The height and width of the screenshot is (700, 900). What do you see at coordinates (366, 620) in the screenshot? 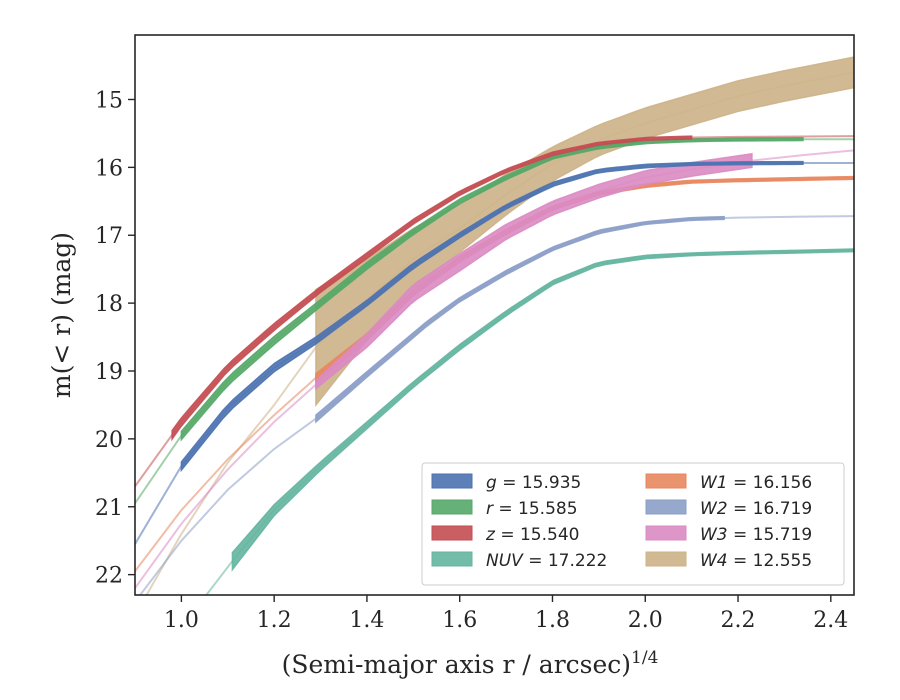
I see `x-tick-label: 1.4` at bounding box center [366, 620].